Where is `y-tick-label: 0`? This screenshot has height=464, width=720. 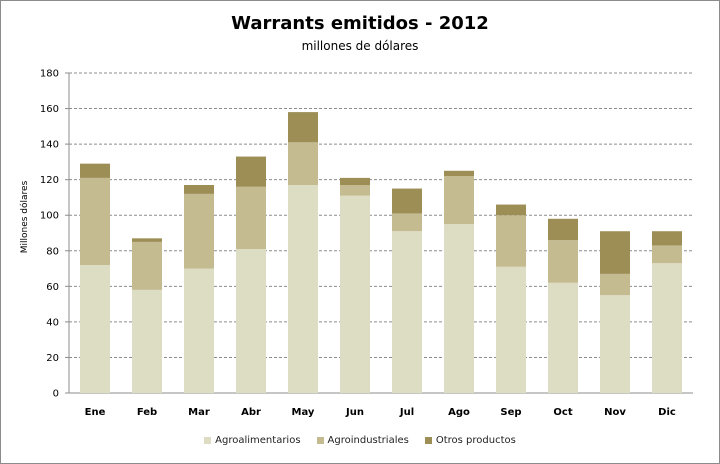
y-tick-label: 0 is located at coordinates (56, 394).